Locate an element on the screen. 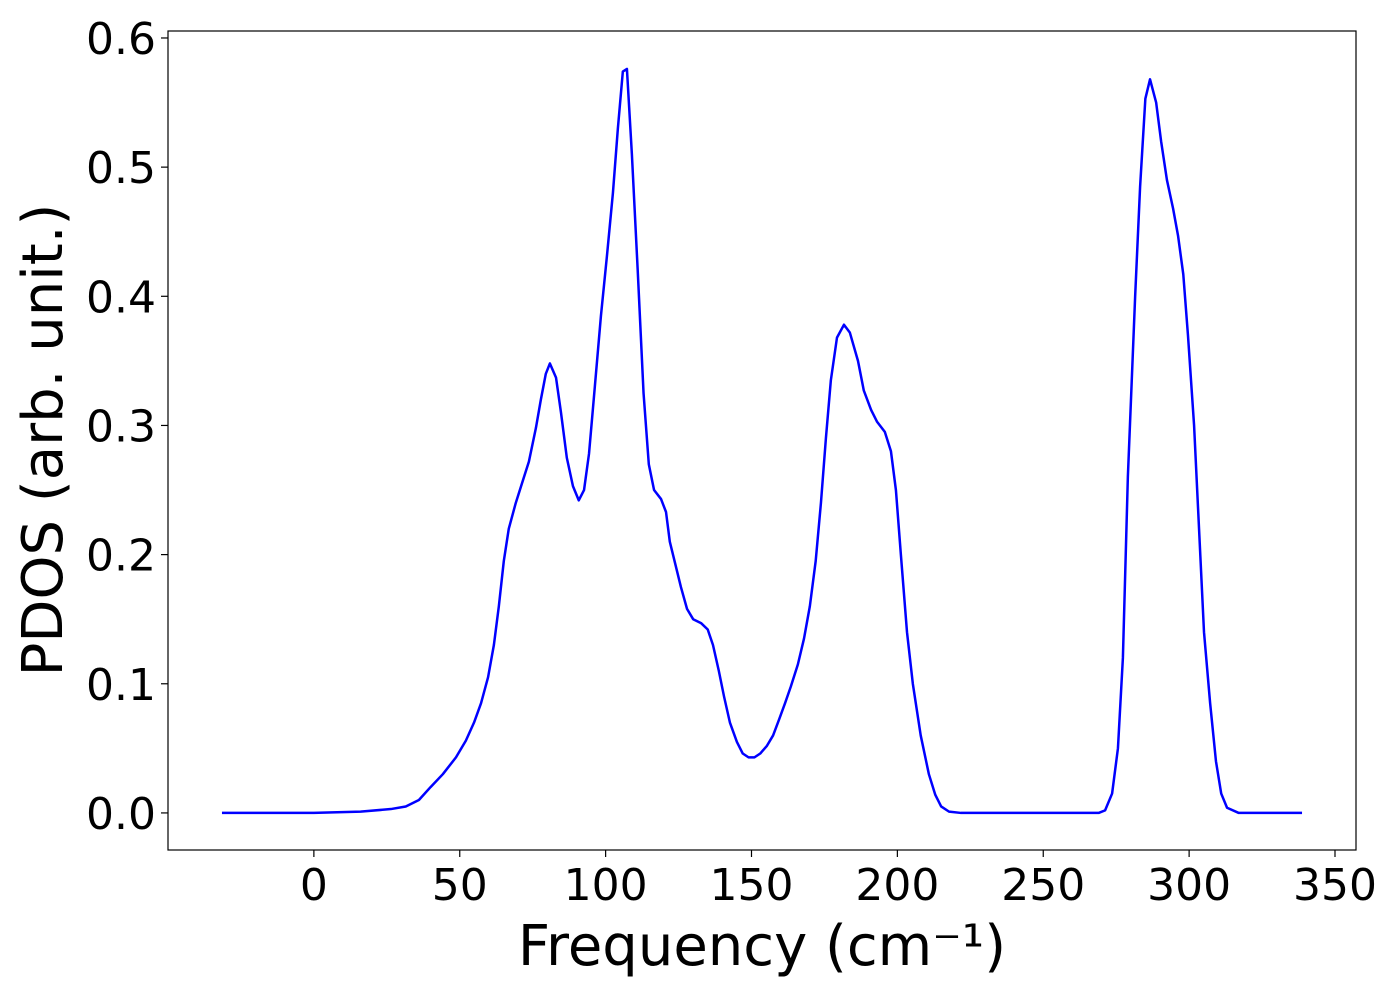 This screenshot has width=1400, height=1000. x-tick-label: 200 is located at coordinates (897, 885).